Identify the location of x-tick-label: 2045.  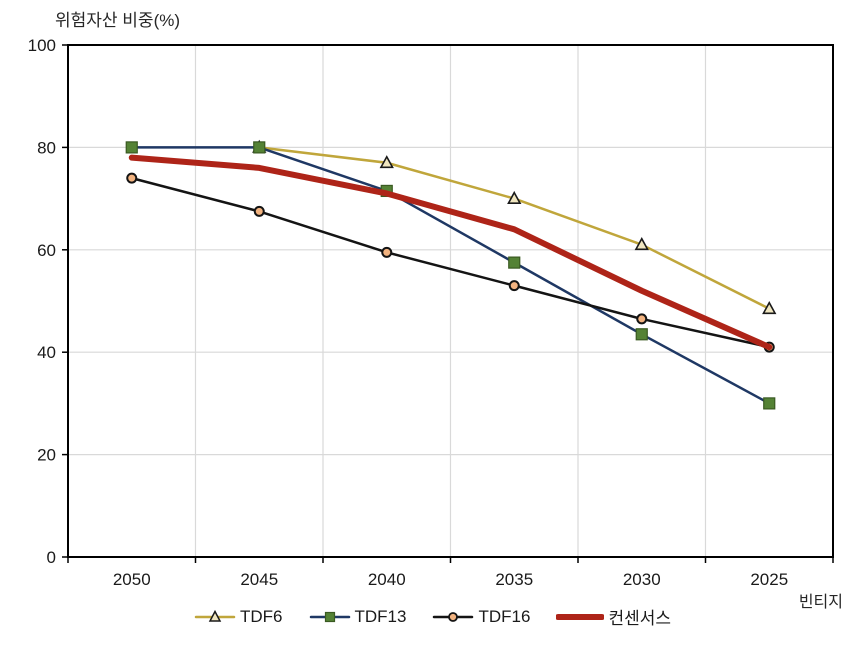
(259, 579).